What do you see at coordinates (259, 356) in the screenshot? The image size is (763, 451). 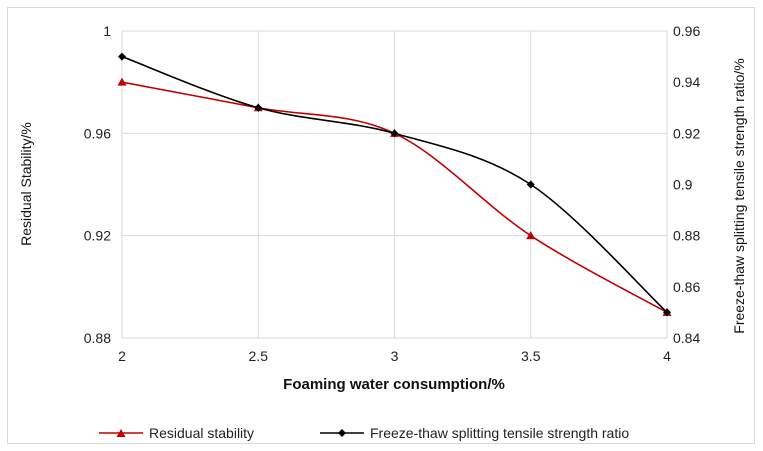 I see `x-tick-label: 2.5` at bounding box center [259, 356].